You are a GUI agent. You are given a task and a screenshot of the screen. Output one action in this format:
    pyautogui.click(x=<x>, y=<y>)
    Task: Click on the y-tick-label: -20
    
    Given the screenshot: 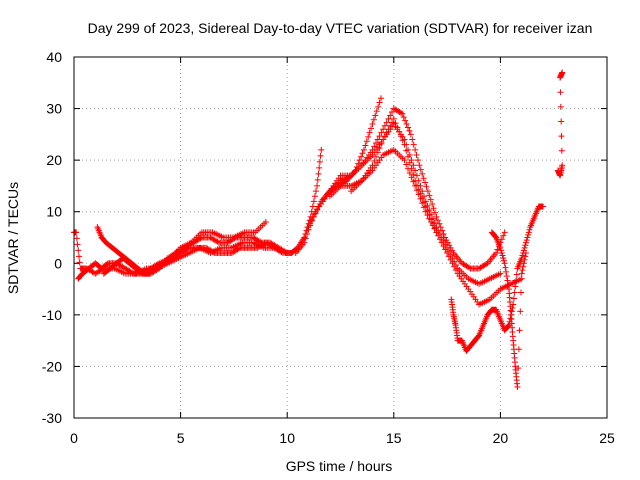 What is the action you would take?
    pyautogui.click(x=52, y=366)
    